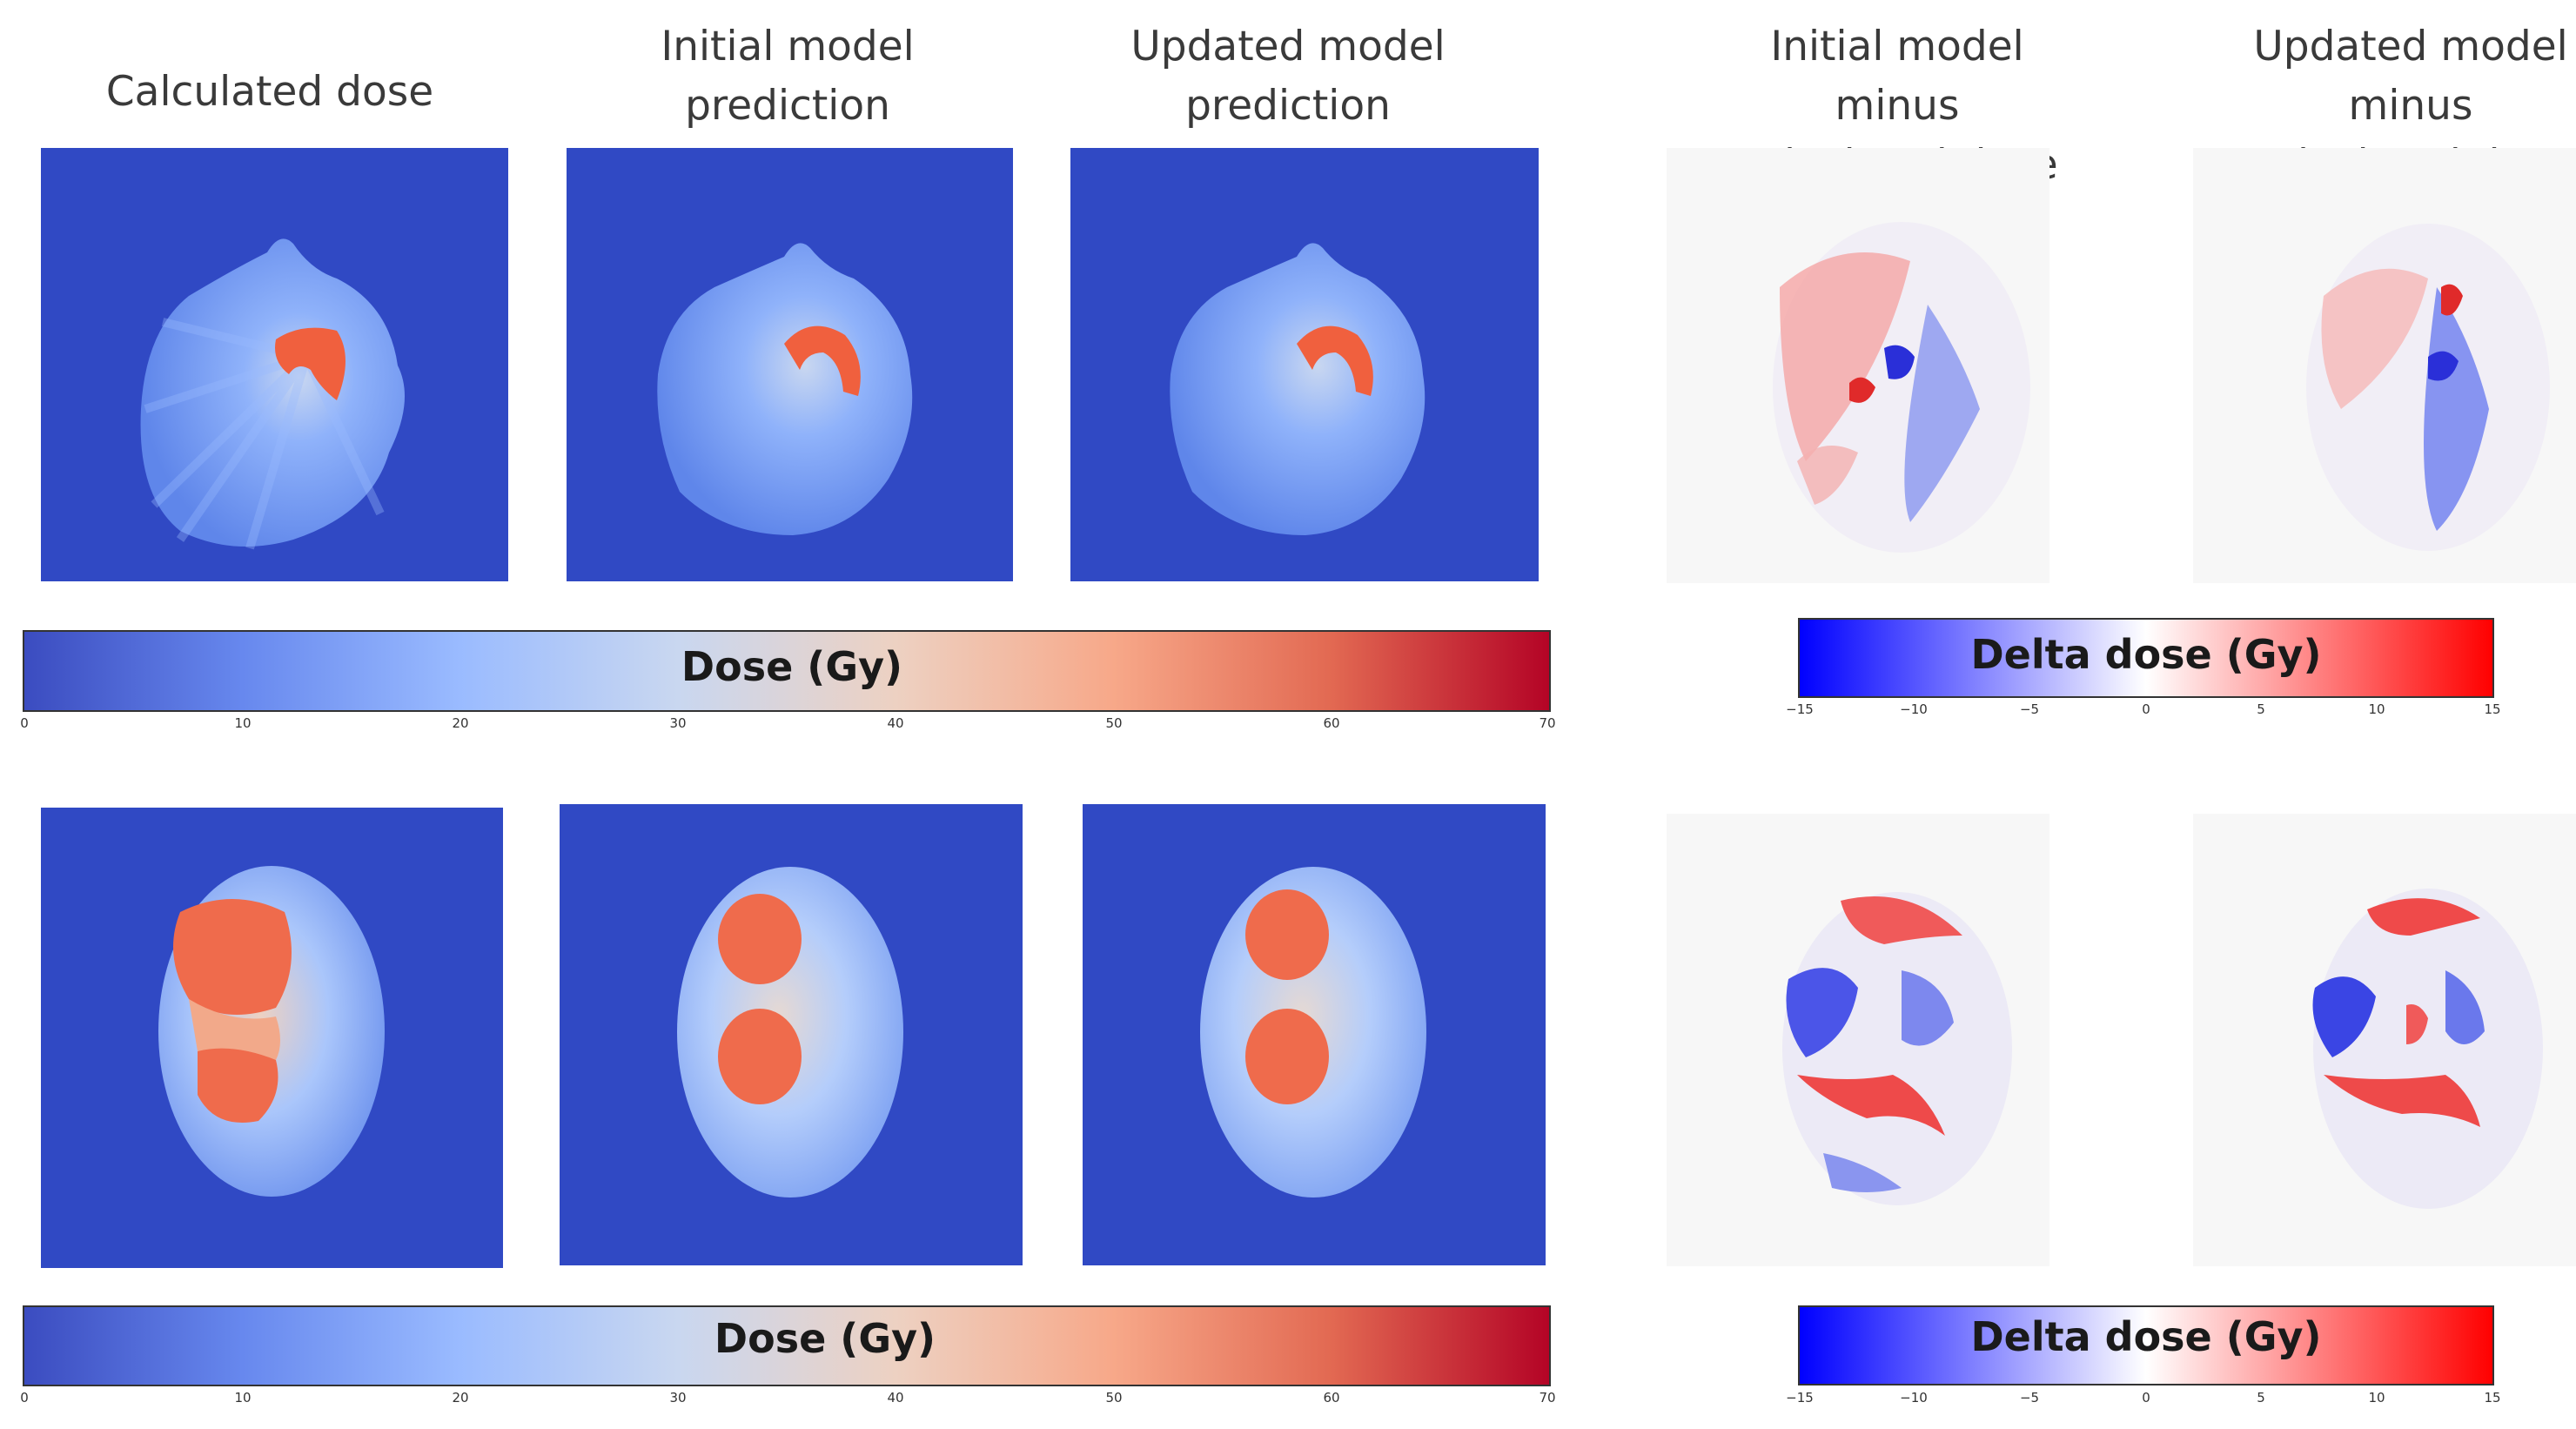 This screenshot has width=2576, height=1429. Describe the element at coordinates (1305, 364) in the screenshot. I see `dose-map-updated-row1` at that location.